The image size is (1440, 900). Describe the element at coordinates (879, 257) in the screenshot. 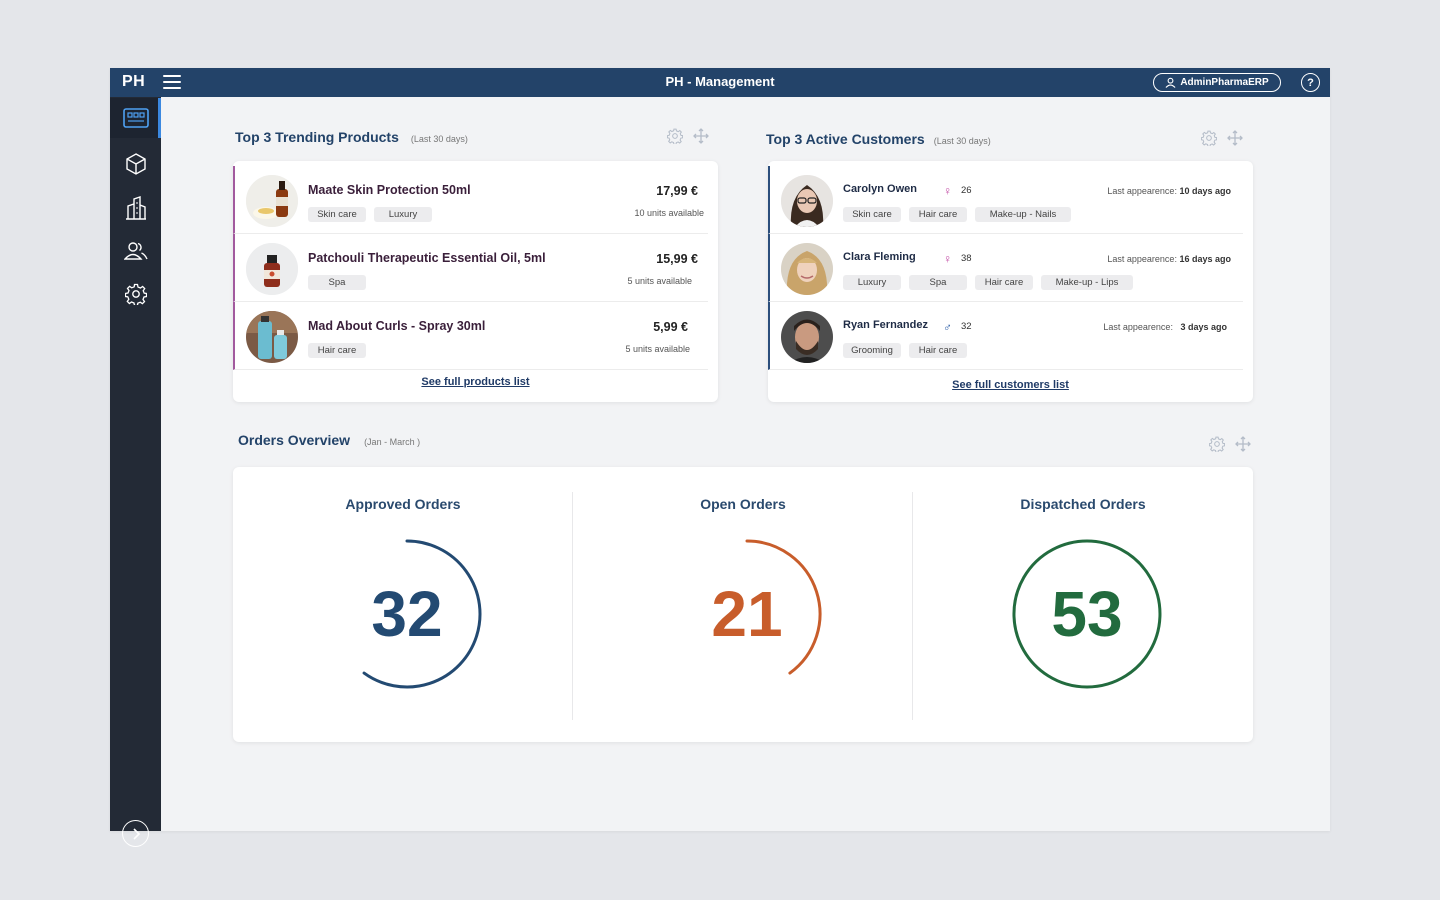

I see `customer-name: Clara Fleming` at that location.